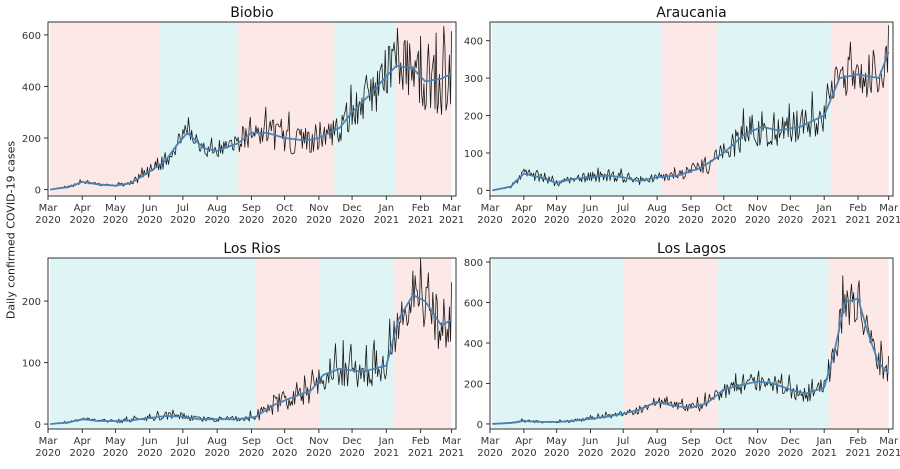  What do you see at coordinates (888, 214) in the screenshot?
I see `araucania-xtick-label: Mar 2021` at bounding box center [888, 214].